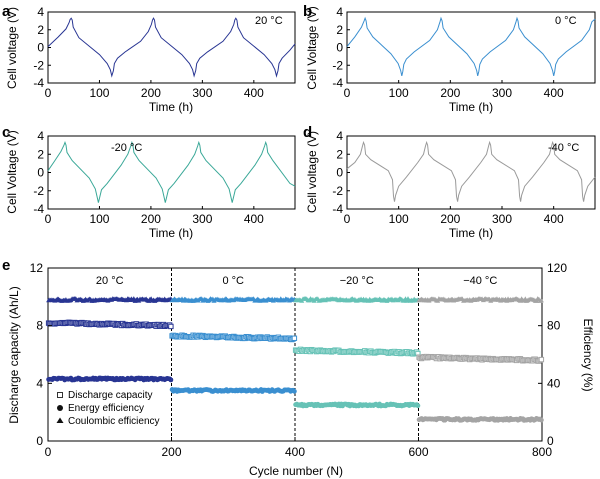 The width and height of the screenshot is (600, 479). What do you see at coordinates (110, 281) in the screenshot?
I see `segment-temperature-label: 20 °C` at bounding box center [110, 281].